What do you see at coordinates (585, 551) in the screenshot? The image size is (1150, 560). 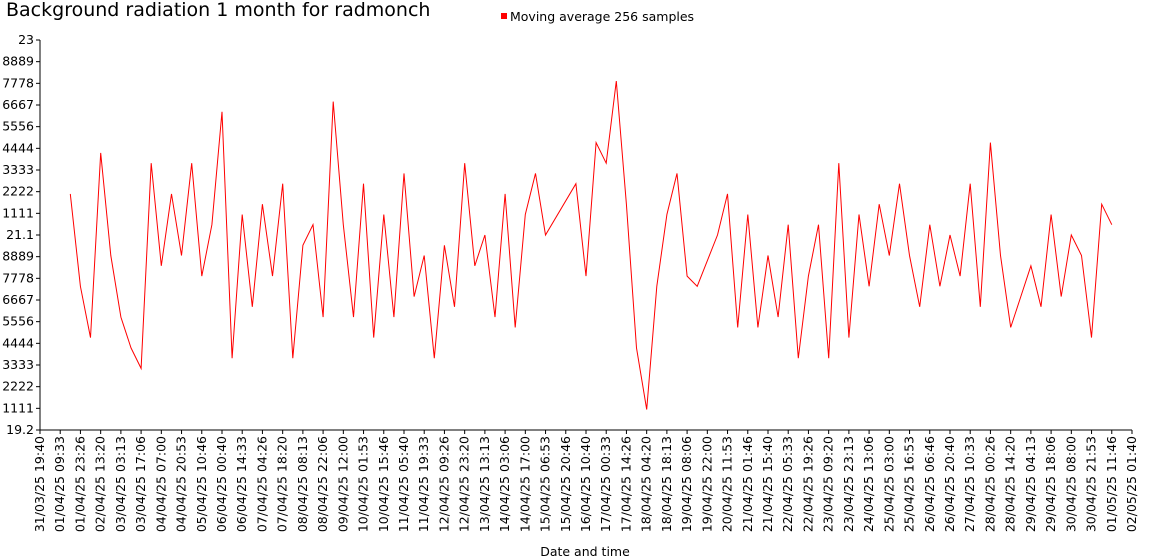 I see `x-axis-label: Date and time` at bounding box center [585, 551].